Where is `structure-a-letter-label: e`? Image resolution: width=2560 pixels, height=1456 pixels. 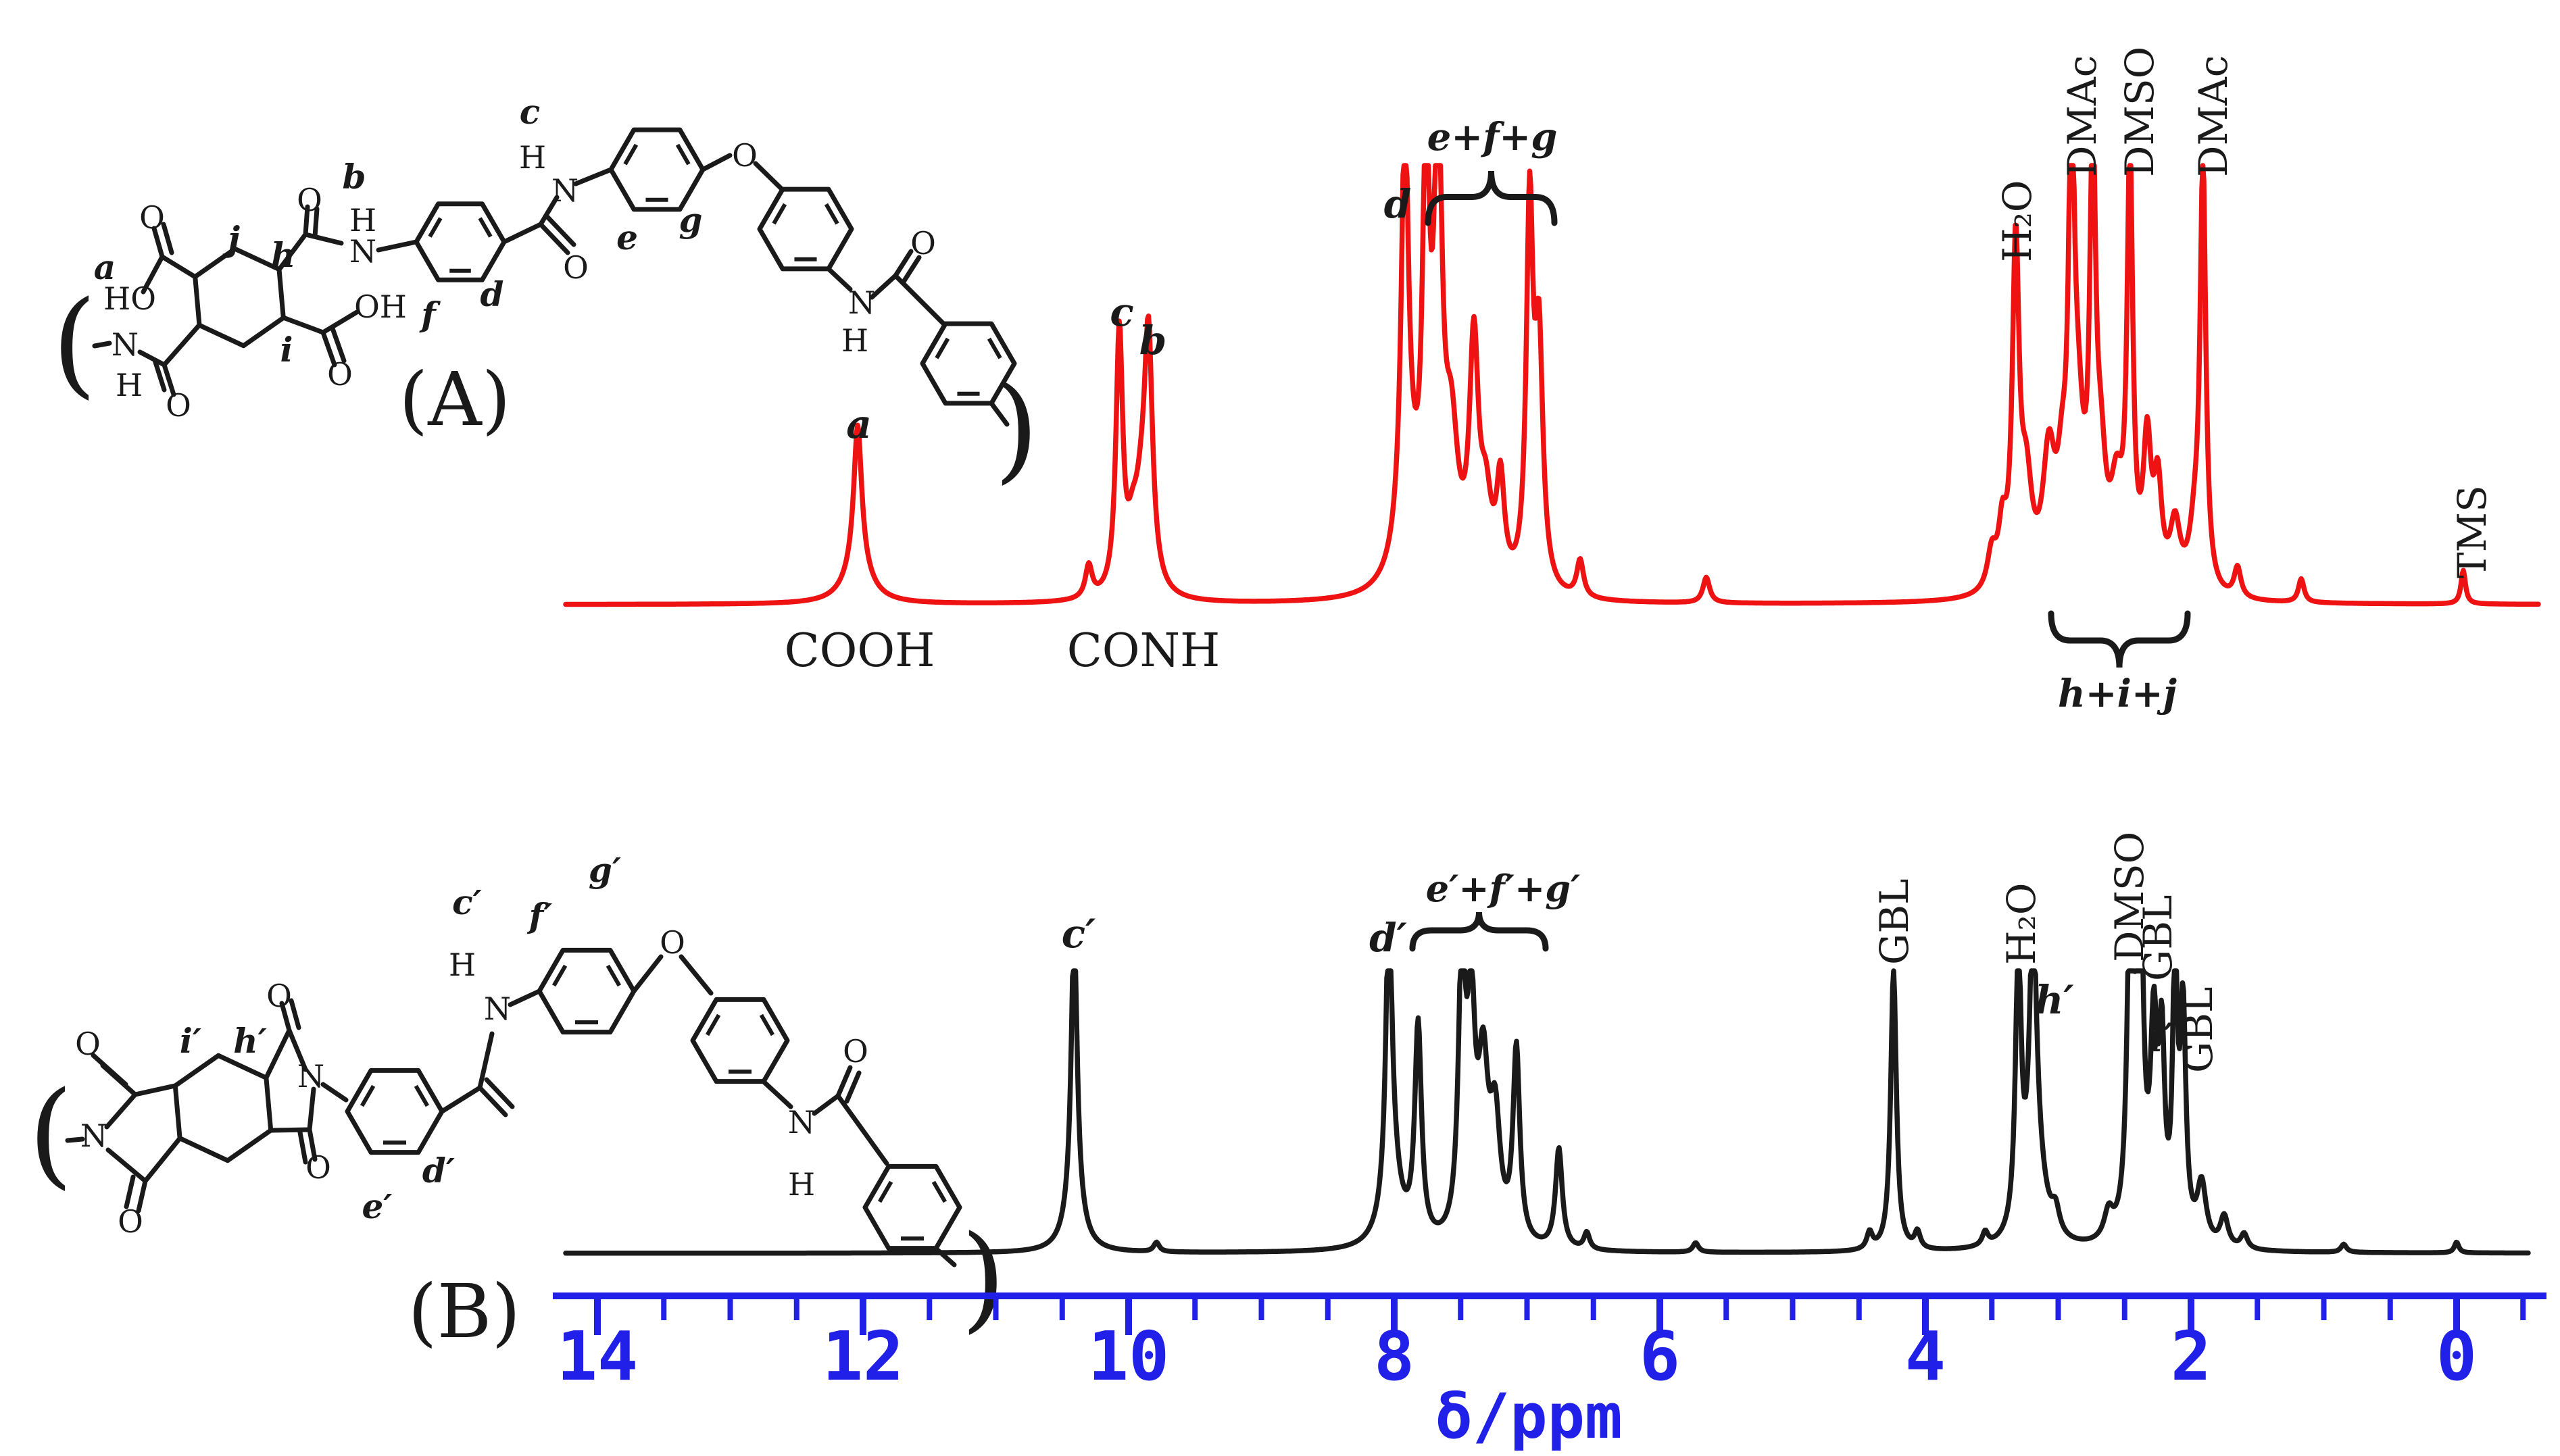 structure-a-letter-label: e is located at coordinates (627, 237).